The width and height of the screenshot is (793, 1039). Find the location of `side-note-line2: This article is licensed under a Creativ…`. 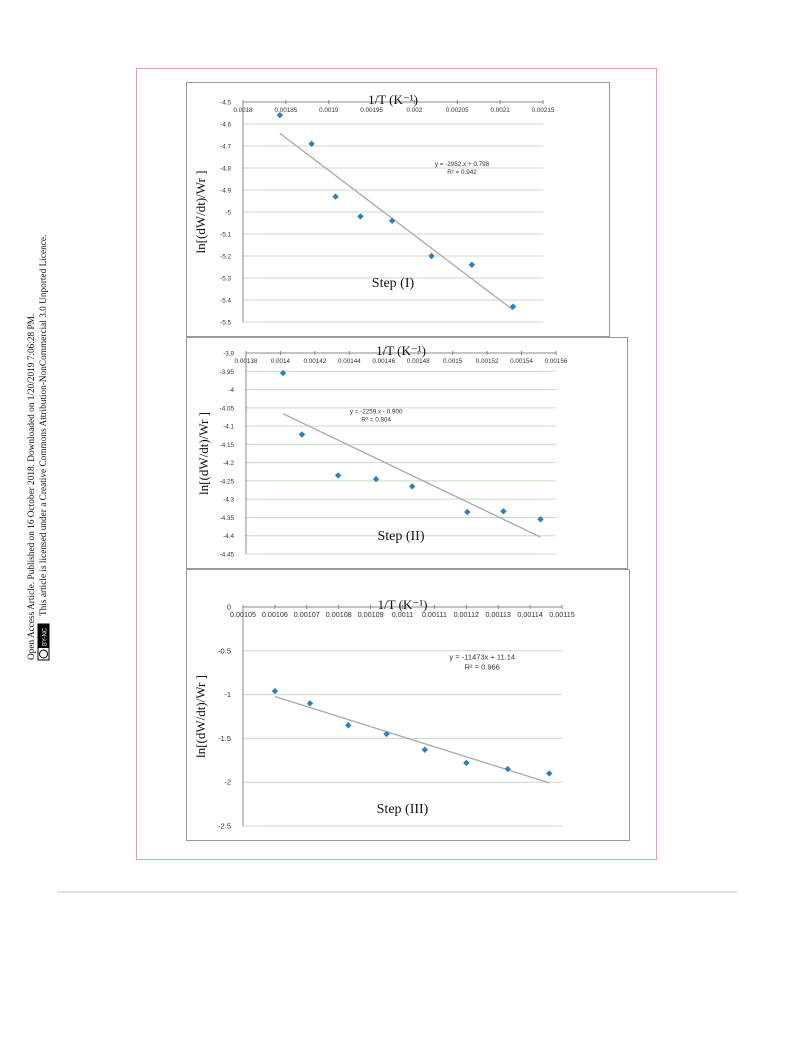

side-note-line2: This article is licensed under a Creativ… is located at coordinates (44, 425).